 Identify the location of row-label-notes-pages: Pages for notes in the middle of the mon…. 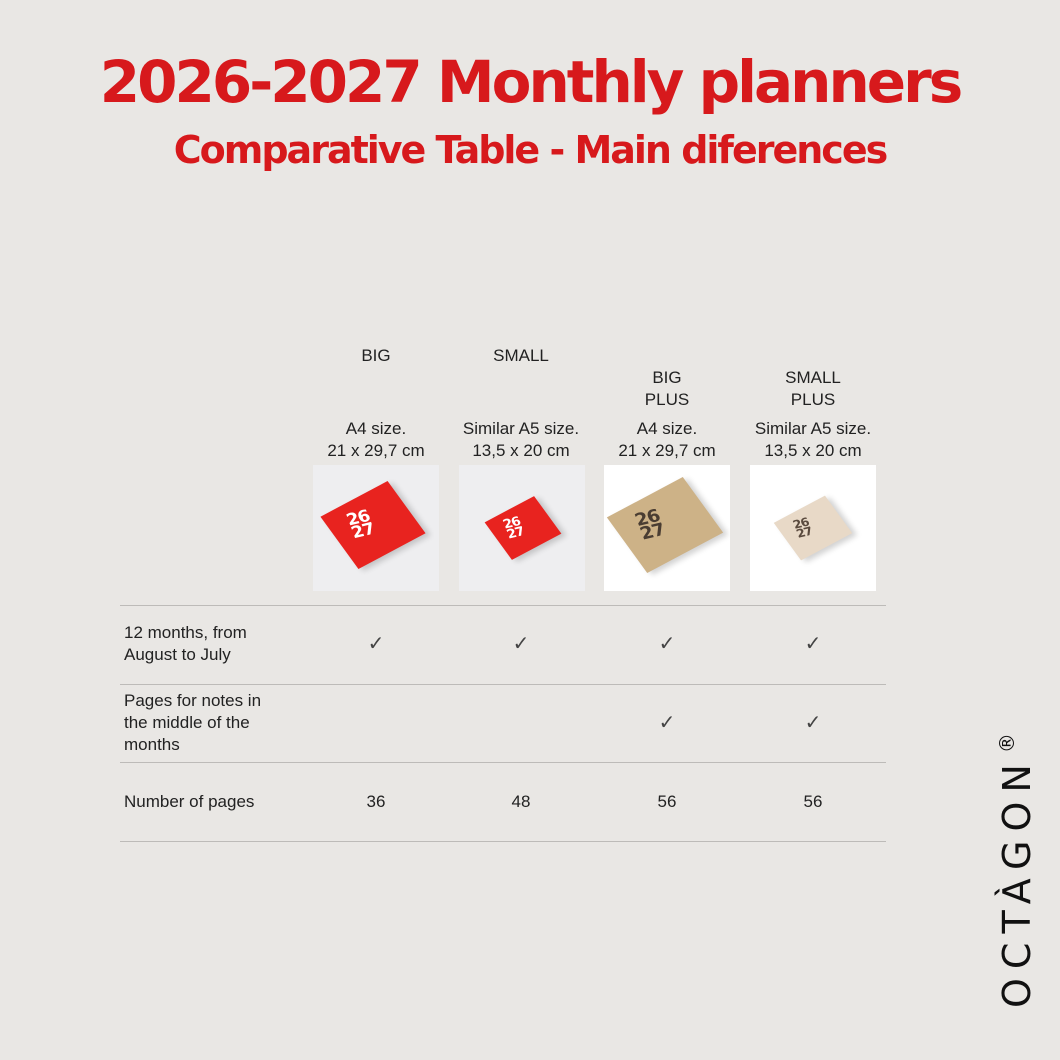
(193, 722).